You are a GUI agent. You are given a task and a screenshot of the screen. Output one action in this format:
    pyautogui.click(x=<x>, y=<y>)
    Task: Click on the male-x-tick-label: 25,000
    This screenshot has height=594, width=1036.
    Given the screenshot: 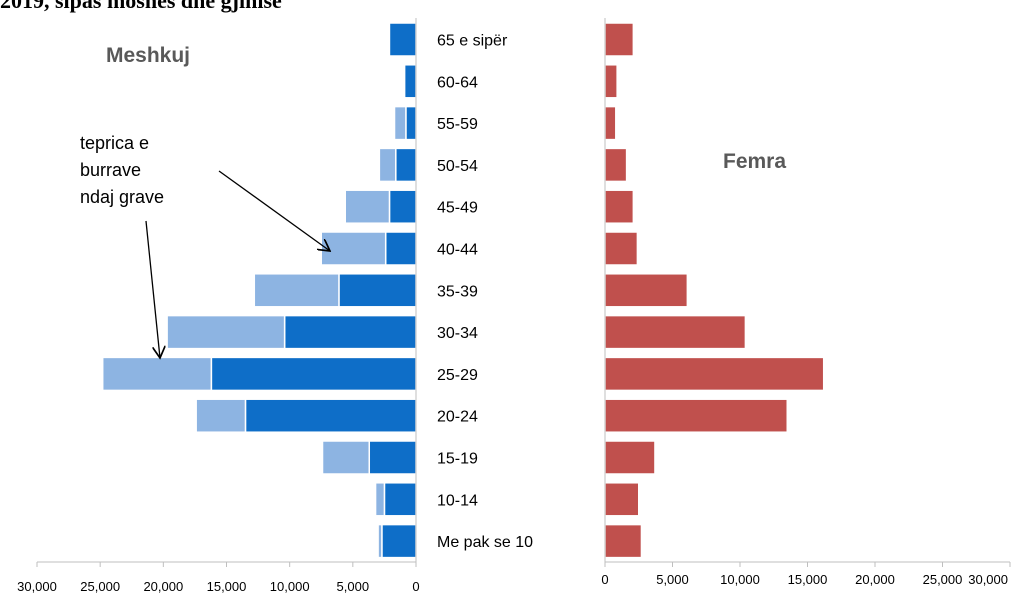 What is the action you would take?
    pyautogui.click(x=100, y=586)
    